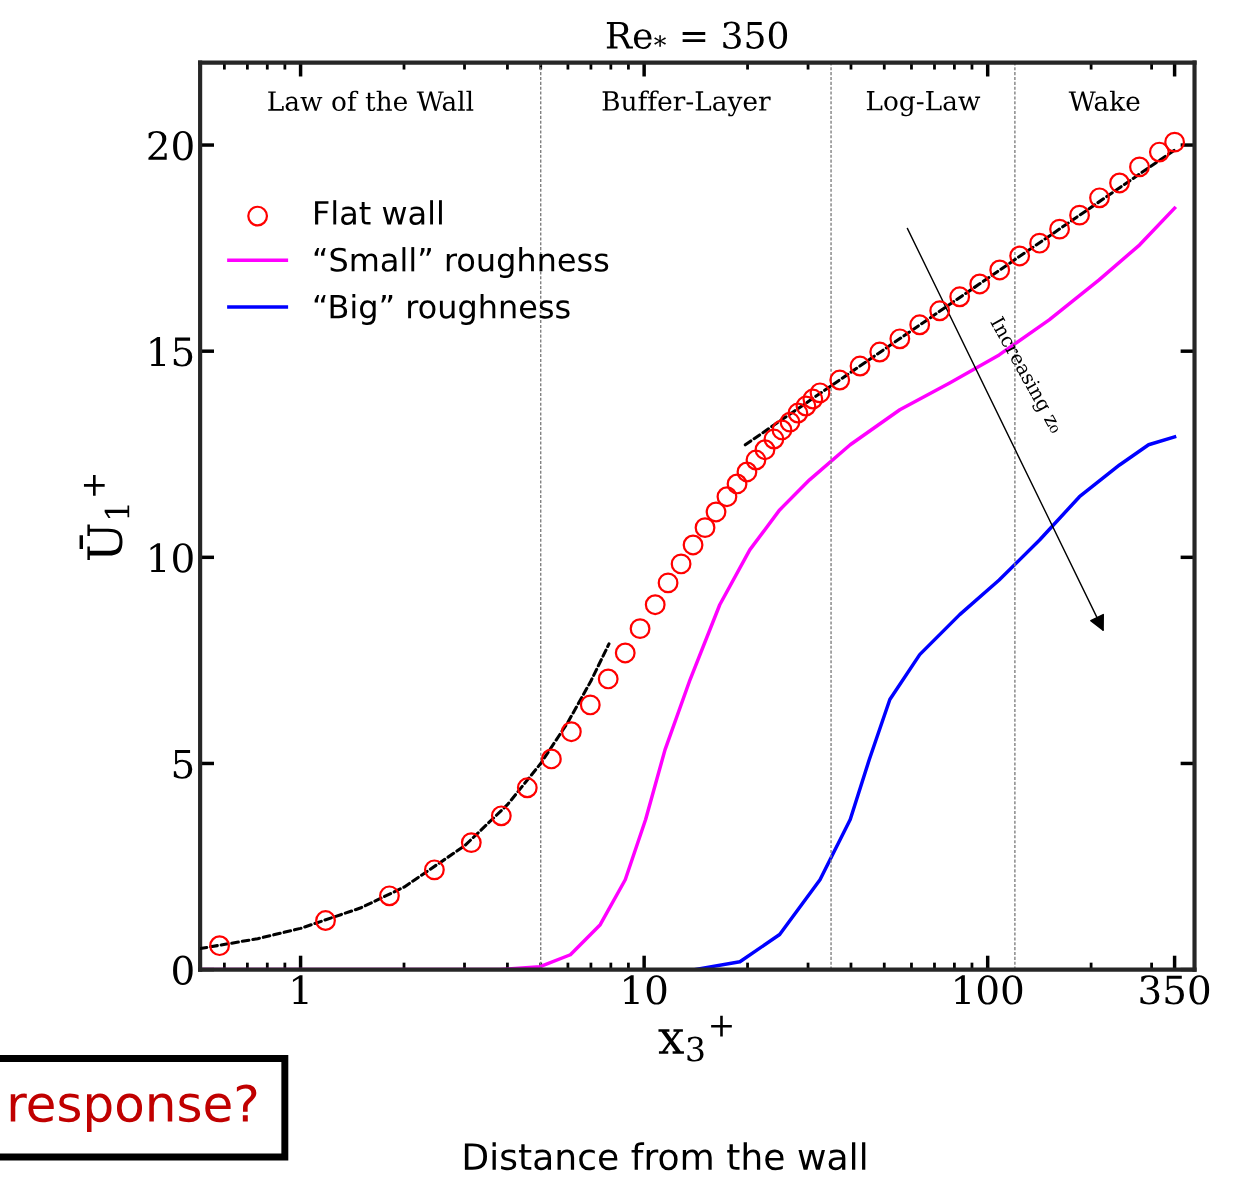  What do you see at coordinates (1175, 990) in the screenshot?
I see `x-tick-label: 350` at bounding box center [1175, 990].